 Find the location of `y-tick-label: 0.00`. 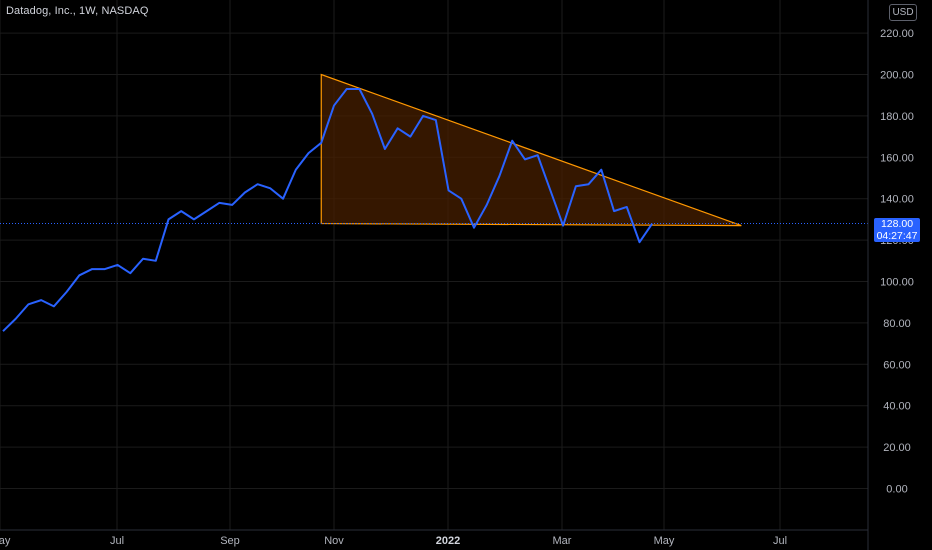

y-tick-label: 0.00 is located at coordinates (896, 490).